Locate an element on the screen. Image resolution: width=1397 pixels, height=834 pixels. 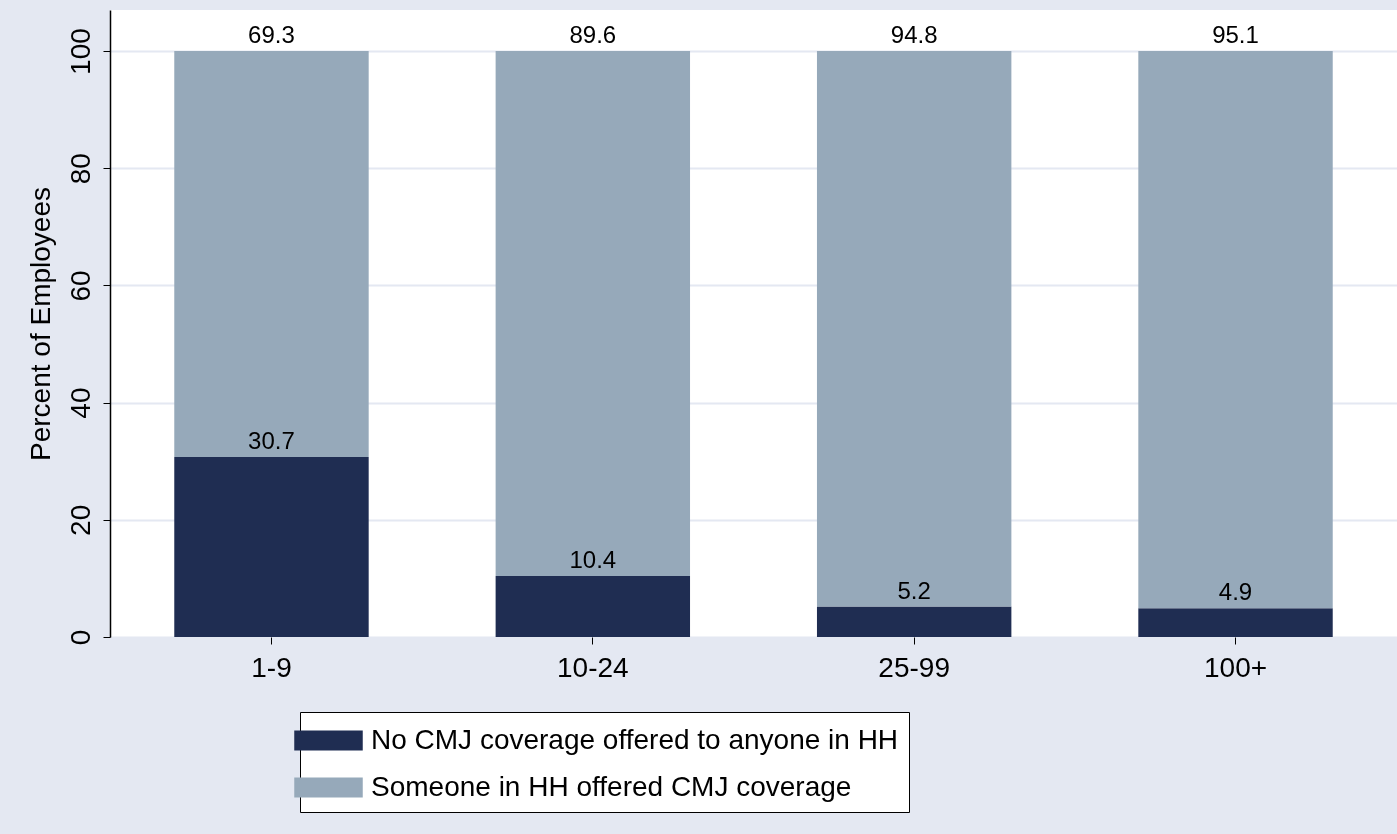
data-label: 5.2 is located at coordinates (914, 590).